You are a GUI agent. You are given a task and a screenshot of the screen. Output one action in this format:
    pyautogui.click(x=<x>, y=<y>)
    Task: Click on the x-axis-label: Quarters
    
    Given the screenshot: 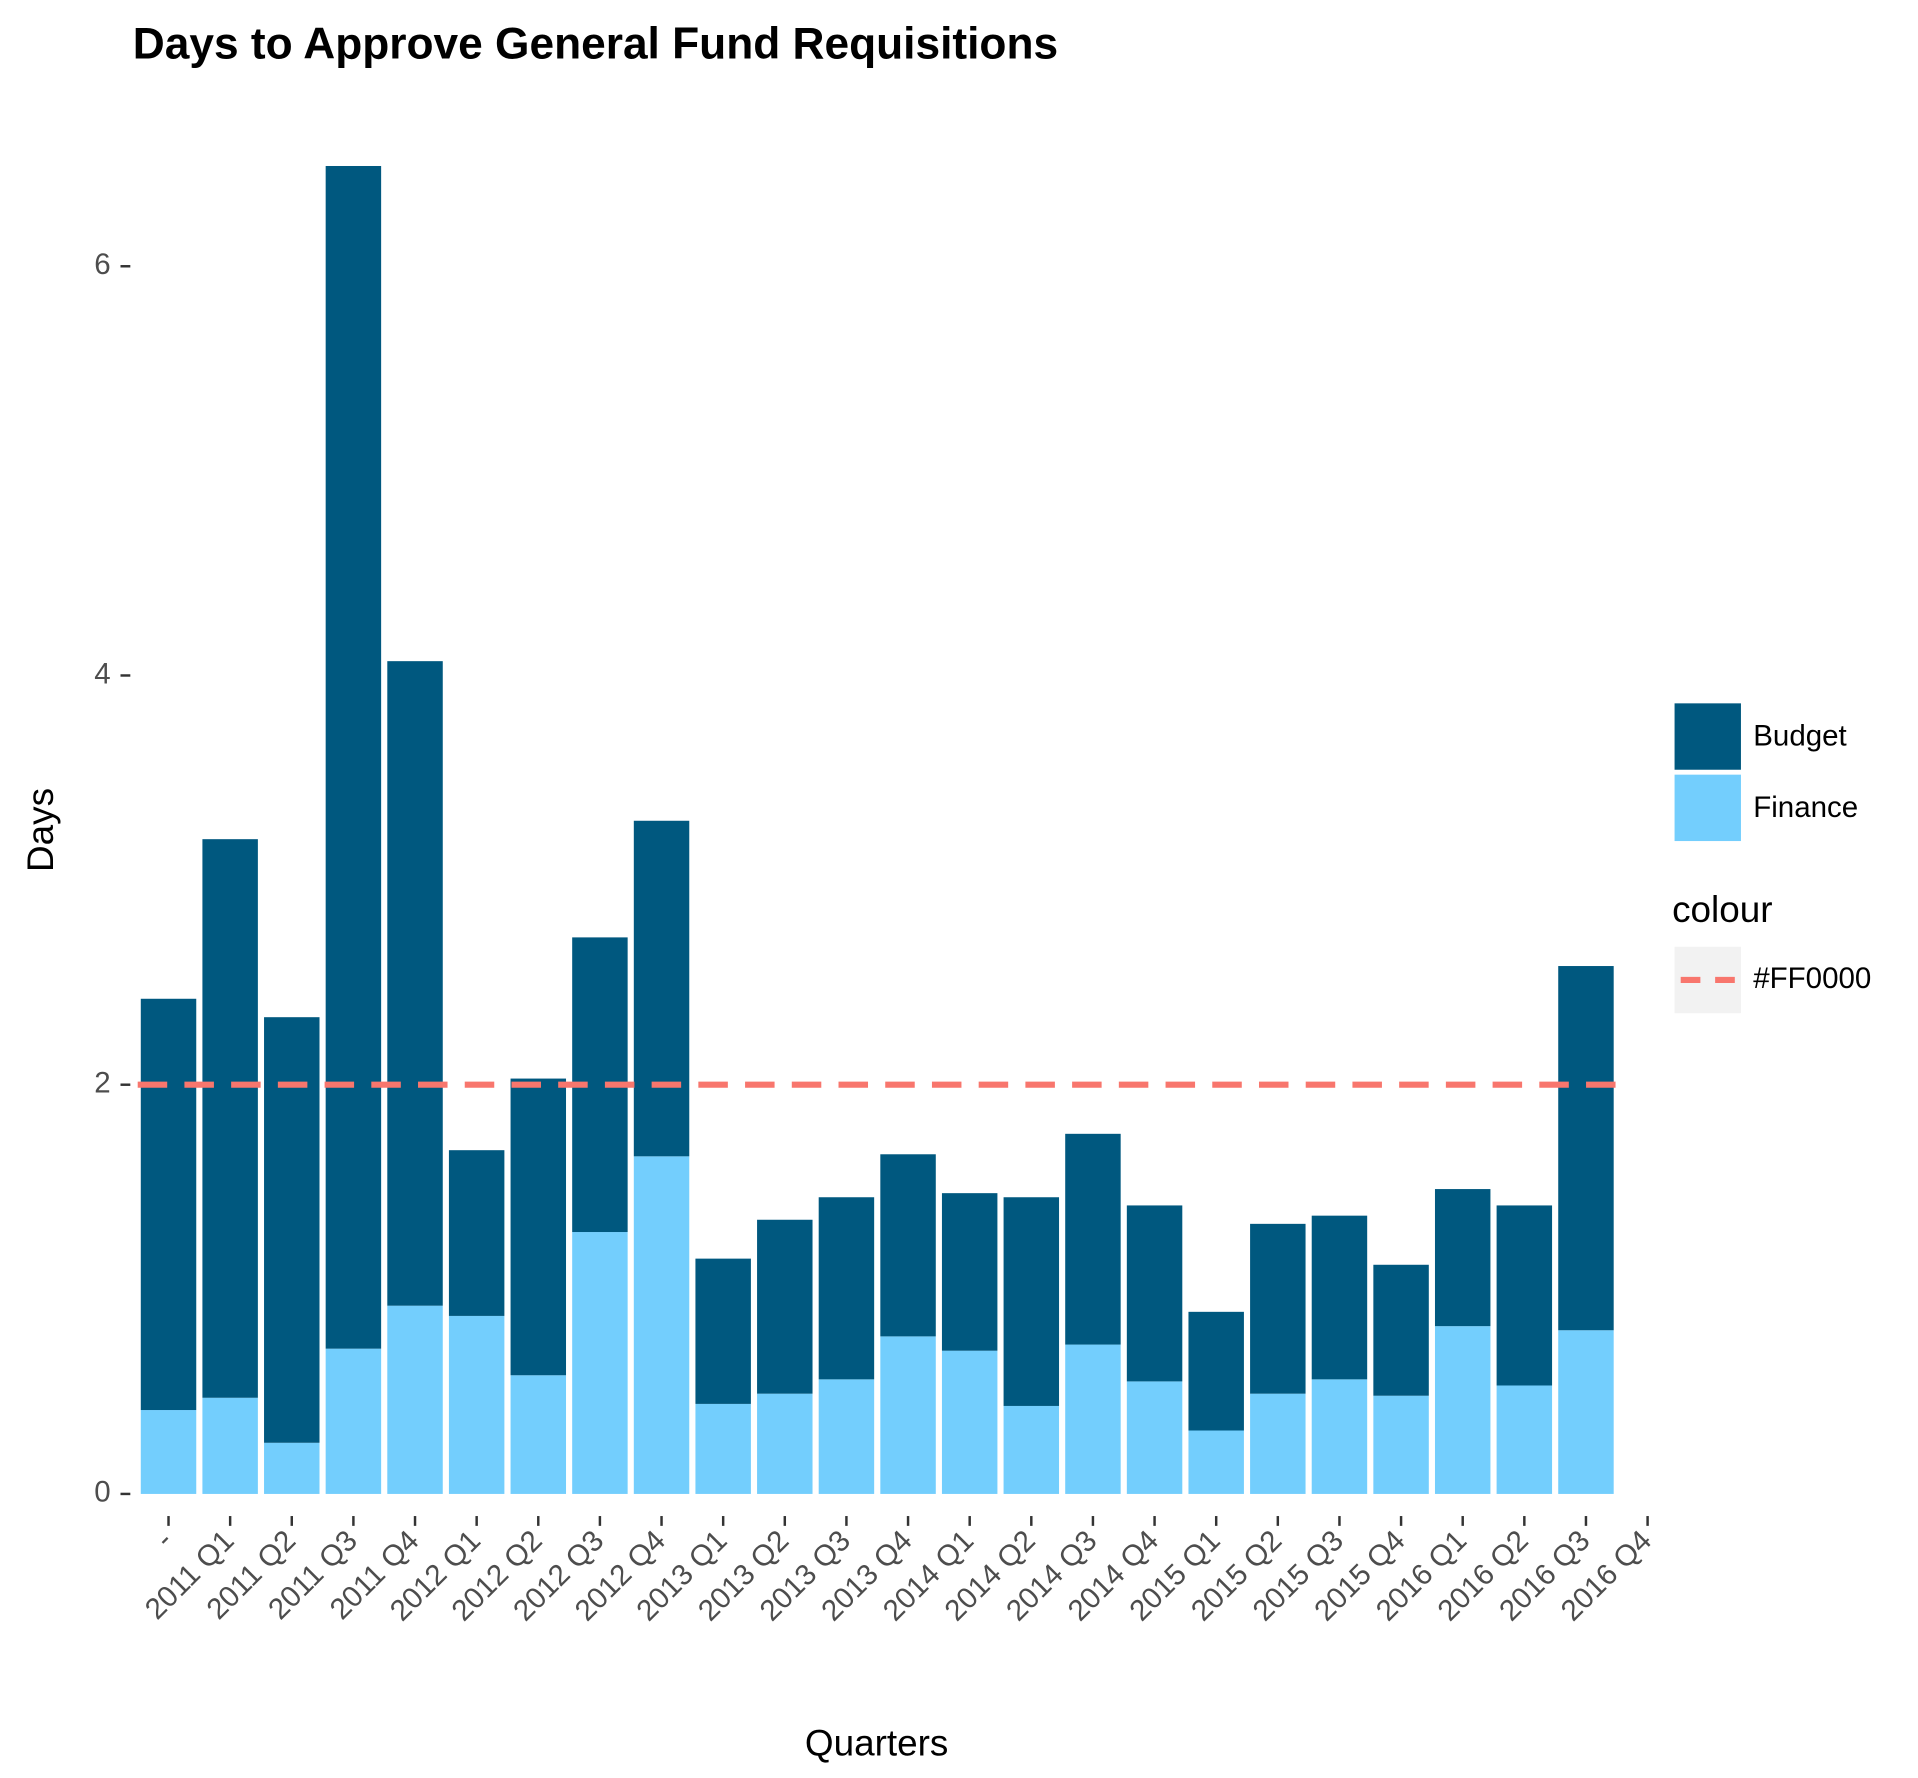 What is the action you would take?
    pyautogui.click(x=876, y=1743)
    